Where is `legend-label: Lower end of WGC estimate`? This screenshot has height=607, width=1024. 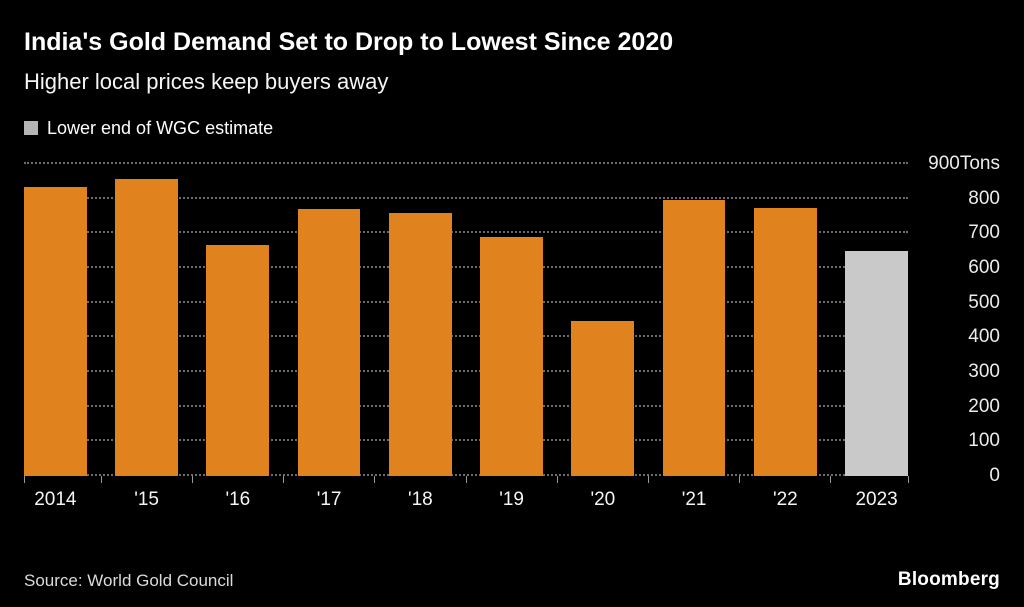
legend-label: Lower end of WGC estimate is located at coordinates (160, 127).